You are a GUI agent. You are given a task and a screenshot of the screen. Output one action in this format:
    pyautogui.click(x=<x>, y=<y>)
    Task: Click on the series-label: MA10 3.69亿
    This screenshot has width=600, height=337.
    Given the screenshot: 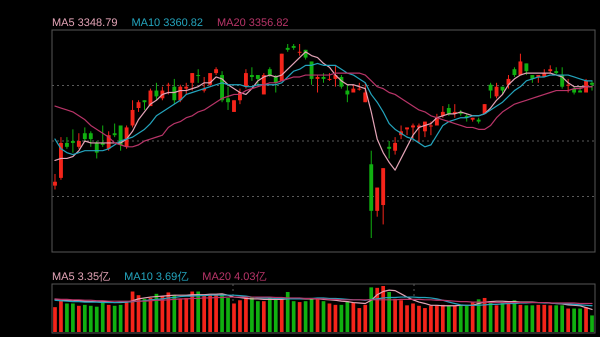 What is the action you would take?
    pyautogui.click(x=156, y=277)
    